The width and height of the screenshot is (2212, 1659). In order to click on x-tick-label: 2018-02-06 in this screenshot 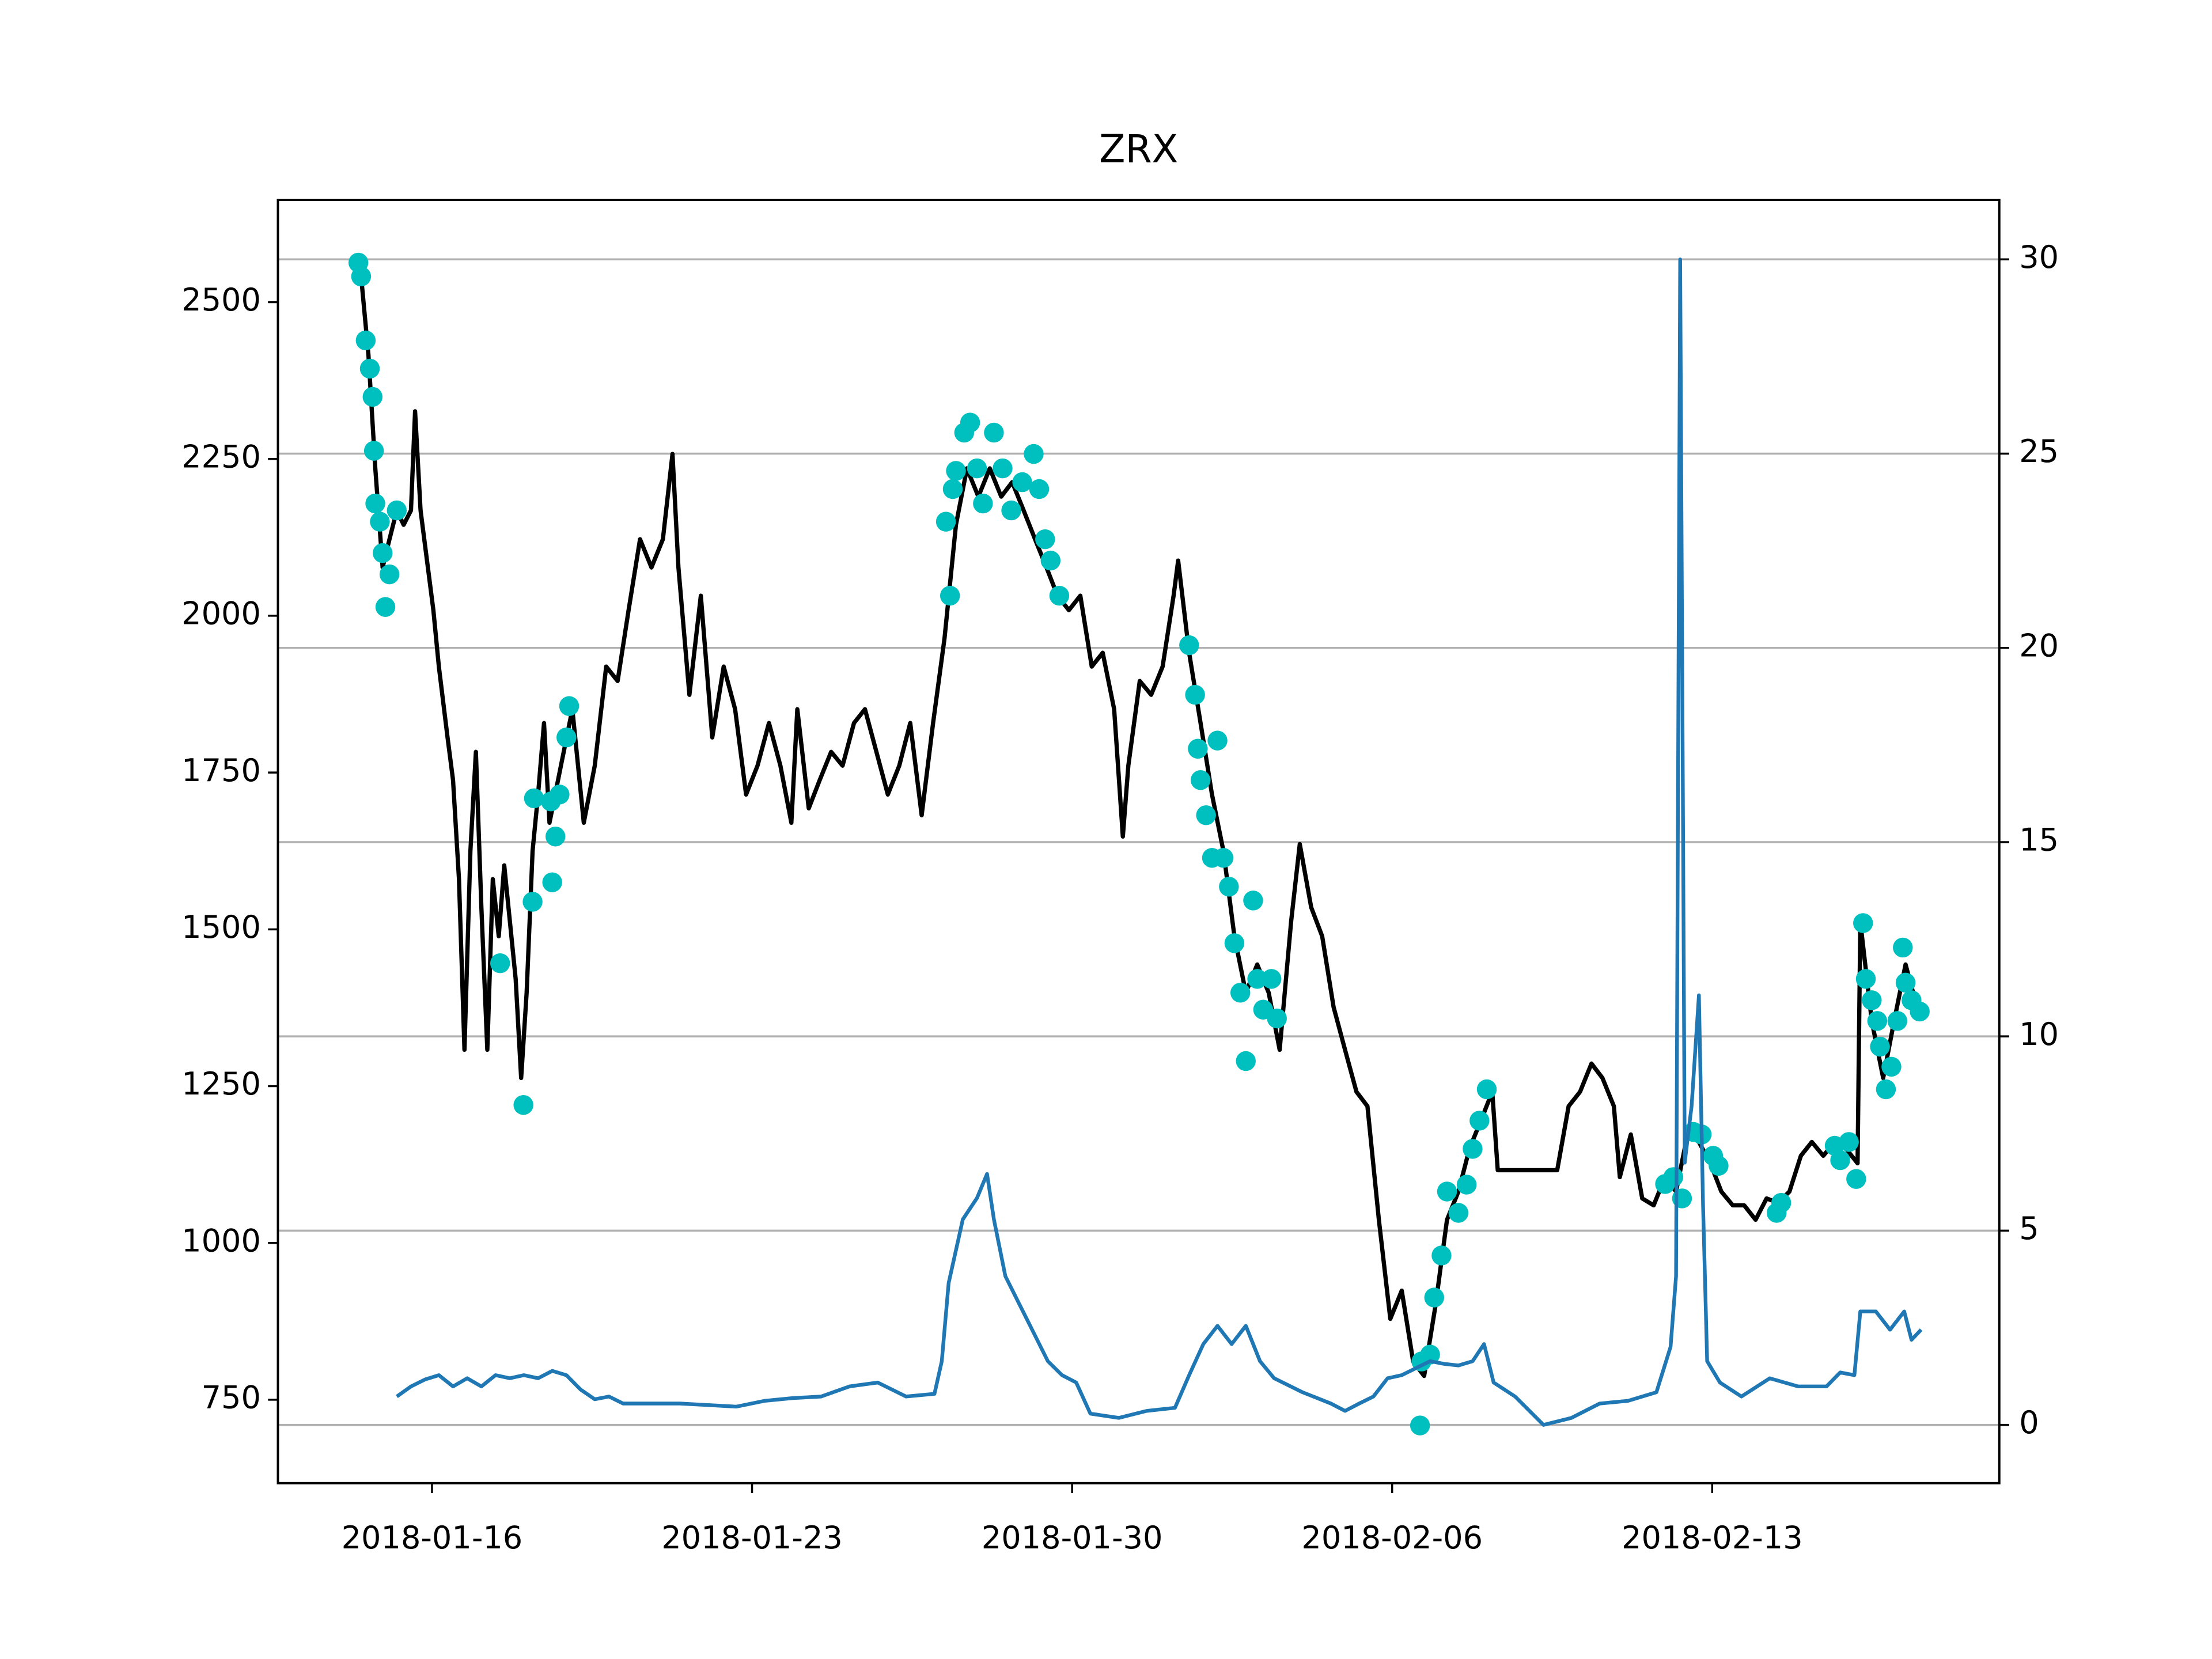, I will do `click(1392, 1538)`.